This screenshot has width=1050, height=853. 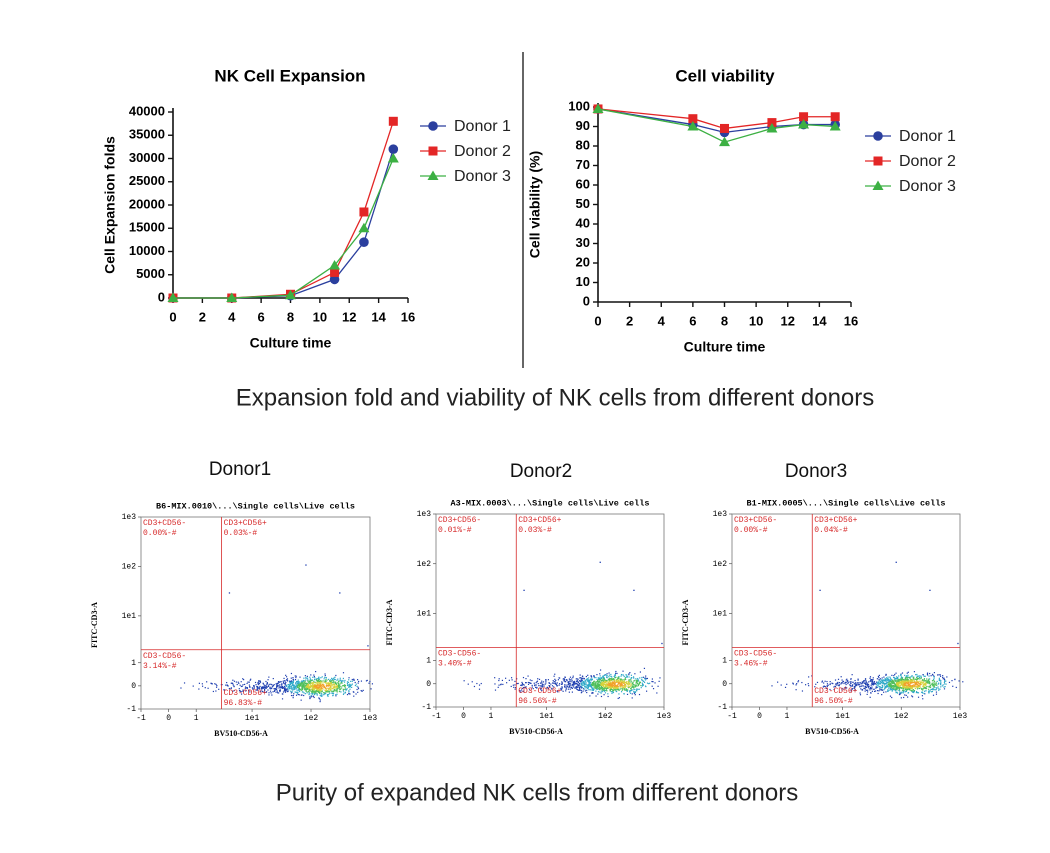 I want to click on y-tick-label: 20, so click(x=583, y=261).